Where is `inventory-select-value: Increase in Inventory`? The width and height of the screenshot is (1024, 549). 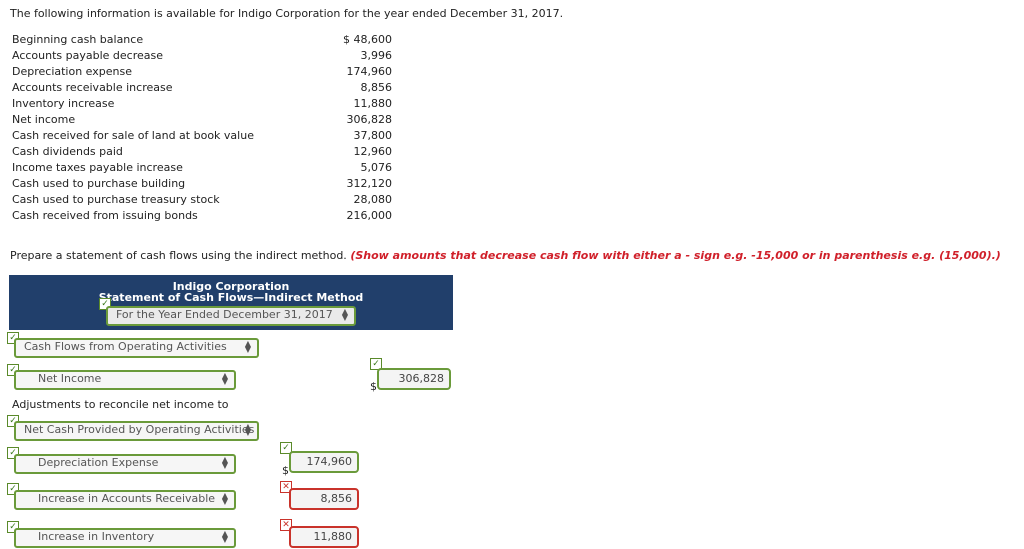
inventory-select-value: Increase in Inventory is located at coordinates (96, 536).